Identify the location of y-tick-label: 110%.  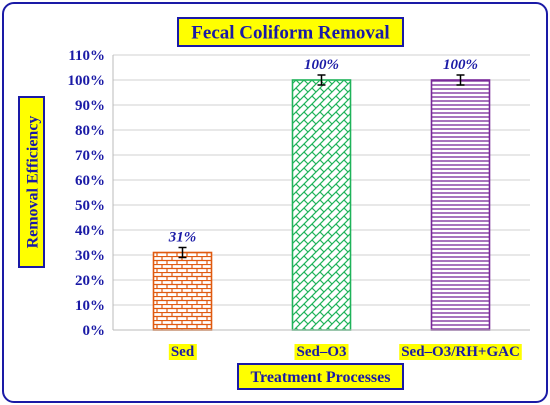
(86, 56).